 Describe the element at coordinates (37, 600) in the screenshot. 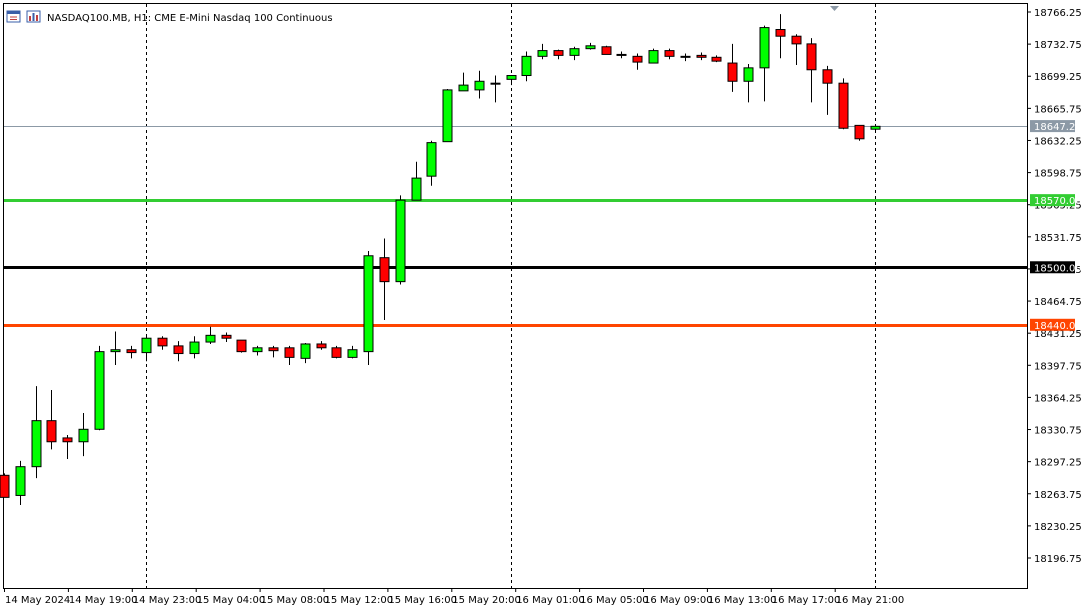

I see `time-tick-label: 14 May 2024` at that location.